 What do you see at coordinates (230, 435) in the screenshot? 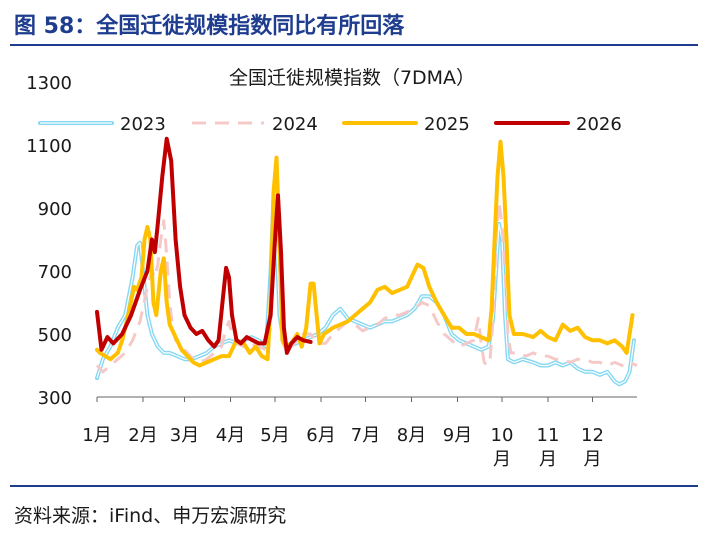
I see `x-tick-label: 4月` at bounding box center [230, 435].